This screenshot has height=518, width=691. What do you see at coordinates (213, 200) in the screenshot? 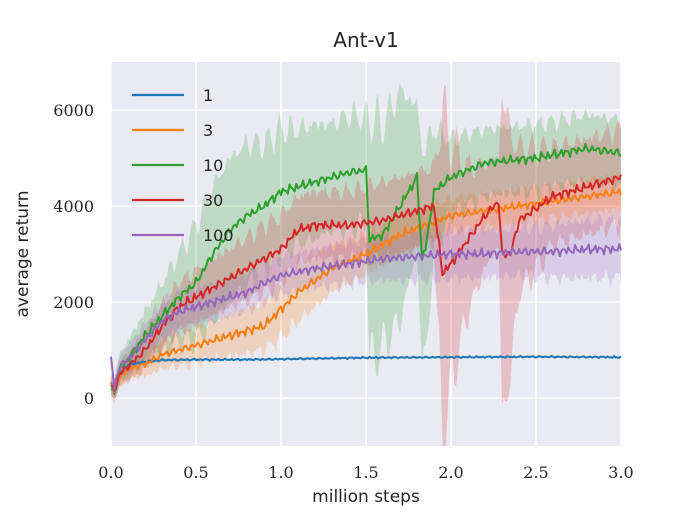
I see `legend-label-30: 30` at bounding box center [213, 200].